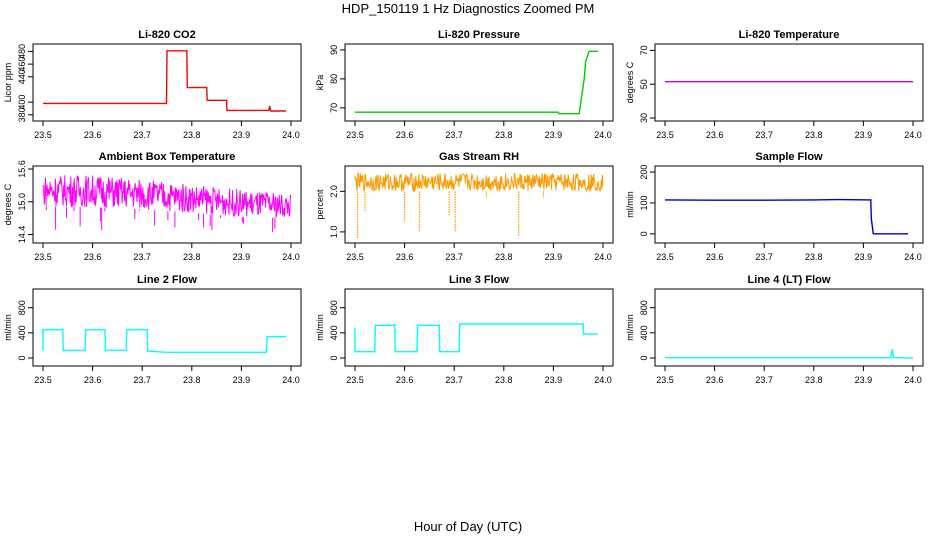  What do you see at coordinates (479, 280) in the screenshot?
I see `panel-title: Line 3 Flow` at bounding box center [479, 280].